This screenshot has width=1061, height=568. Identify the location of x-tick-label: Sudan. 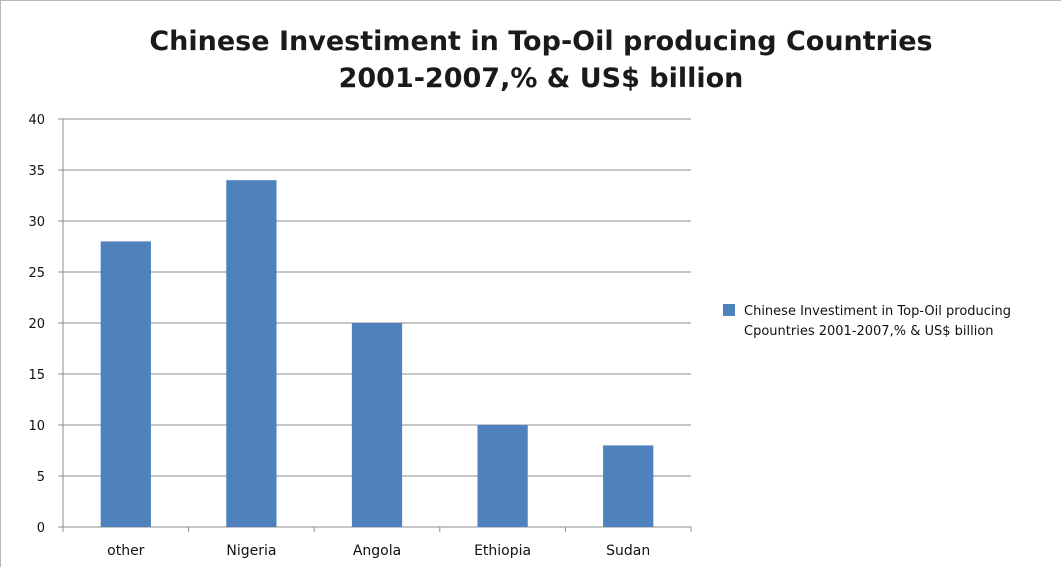
(628, 551).